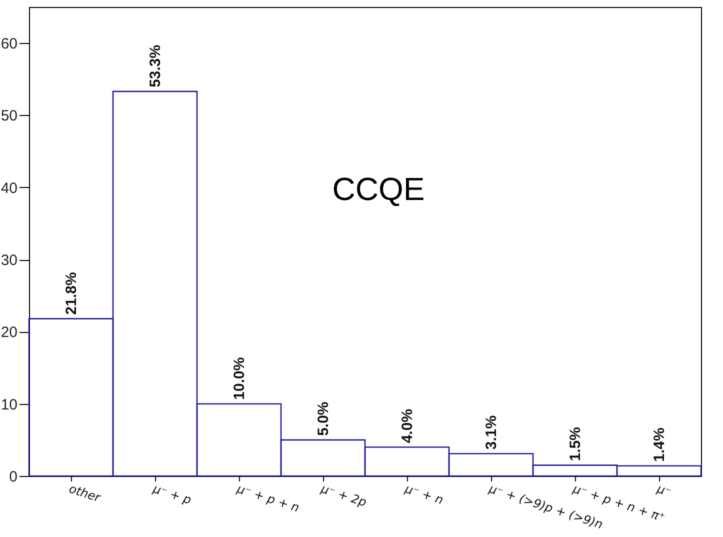 Image resolution: width=723 pixels, height=537 pixels. What do you see at coordinates (491, 432) in the screenshot?
I see `data-label: 3.1%` at bounding box center [491, 432].